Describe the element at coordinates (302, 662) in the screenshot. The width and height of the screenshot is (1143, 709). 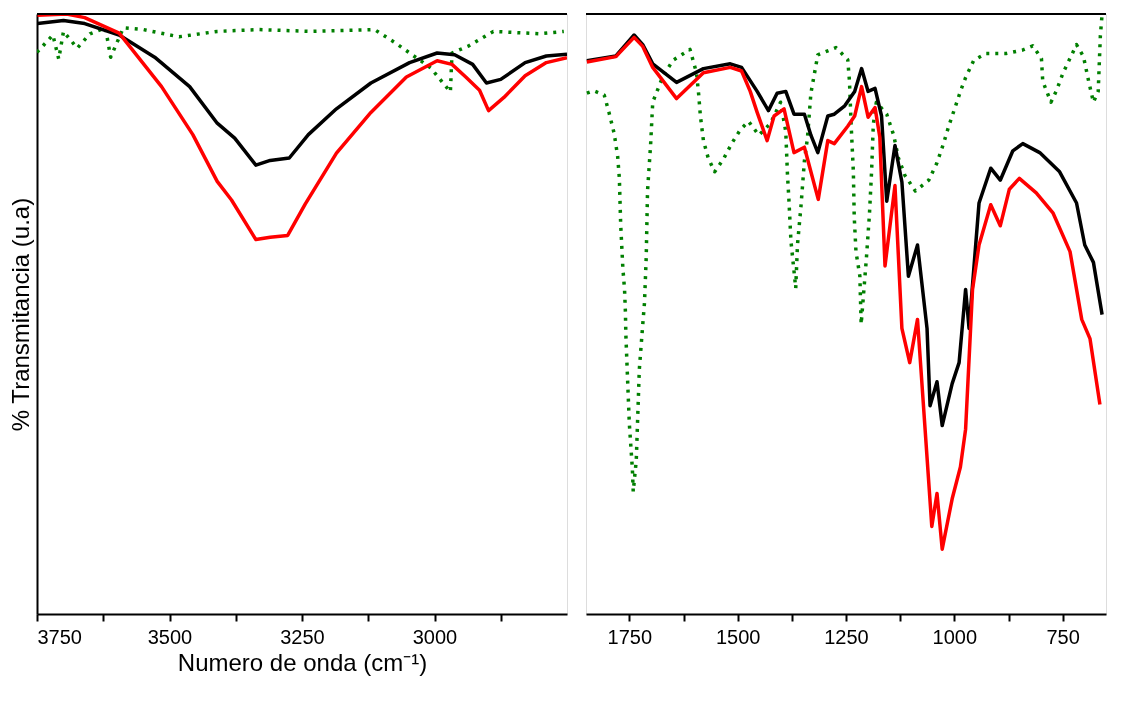
I see `x-axis-title: Numero de onda (cm⁻¹)` at that location.